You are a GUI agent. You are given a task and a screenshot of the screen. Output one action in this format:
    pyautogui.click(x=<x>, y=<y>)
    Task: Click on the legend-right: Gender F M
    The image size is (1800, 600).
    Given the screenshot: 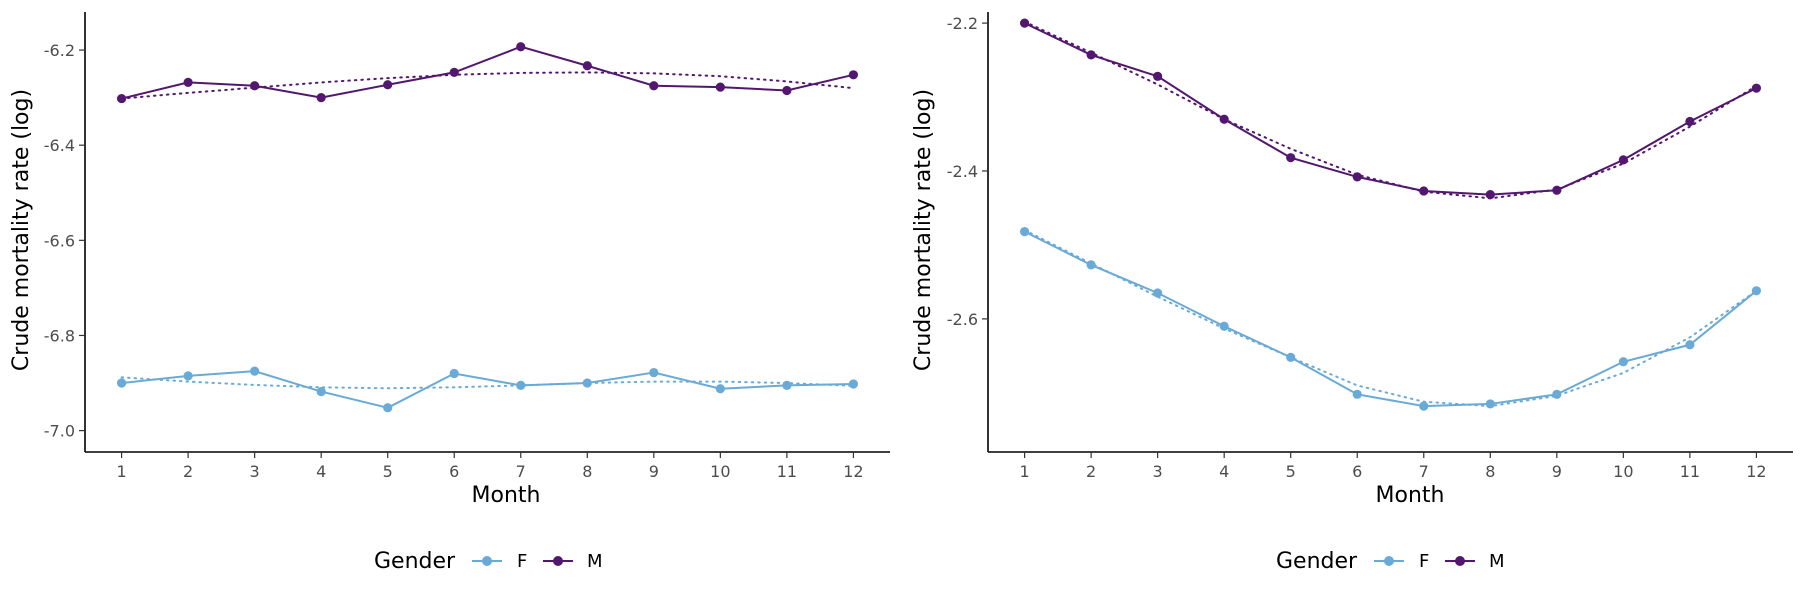 What is the action you would take?
    pyautogui.click(x=1390, y=561)
    